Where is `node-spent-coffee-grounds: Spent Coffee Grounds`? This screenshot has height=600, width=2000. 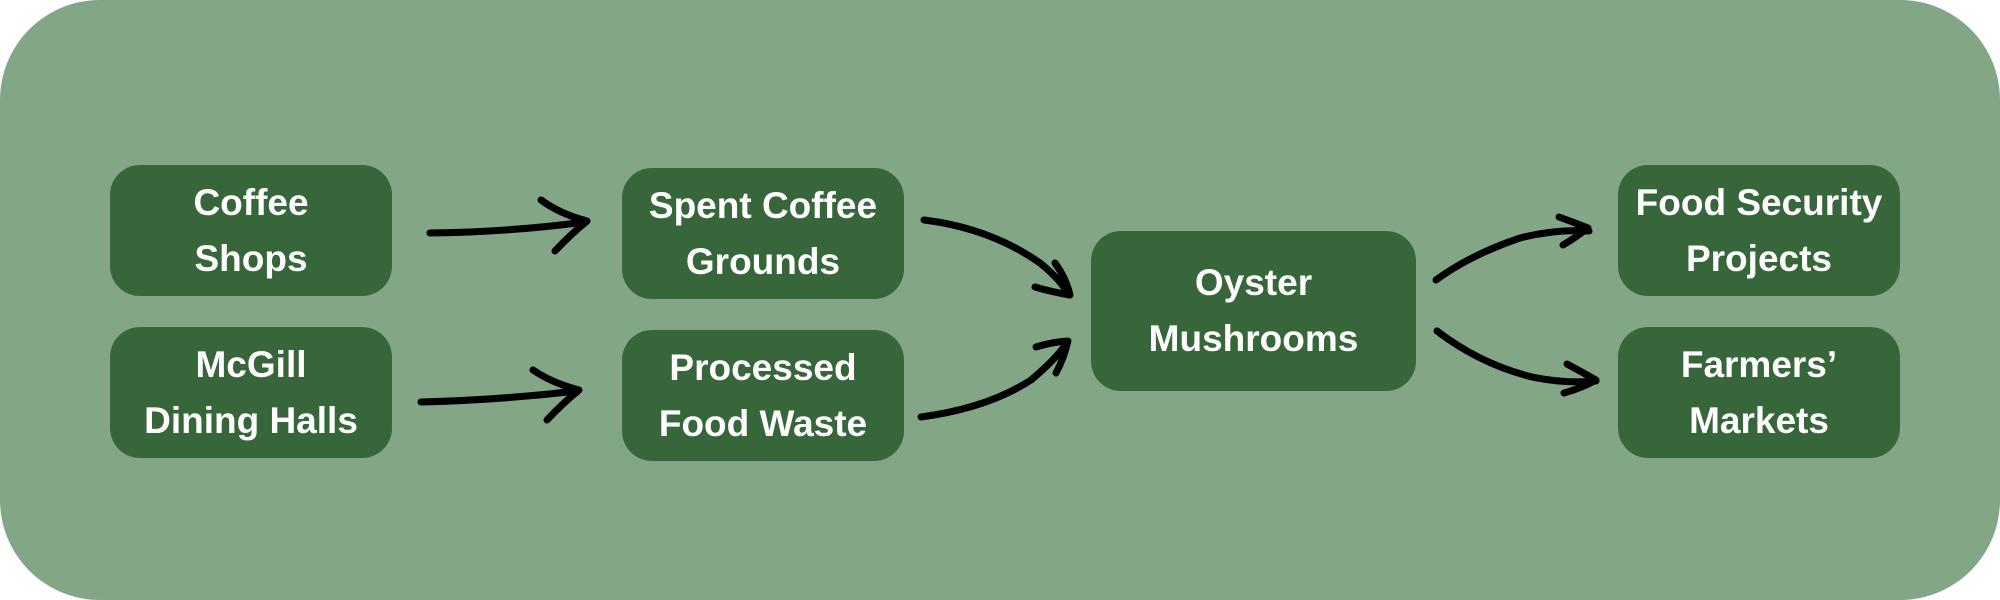
node-spent-coffee-grounds: Spent Coffee Grounds is located at coordinates (763, 233).